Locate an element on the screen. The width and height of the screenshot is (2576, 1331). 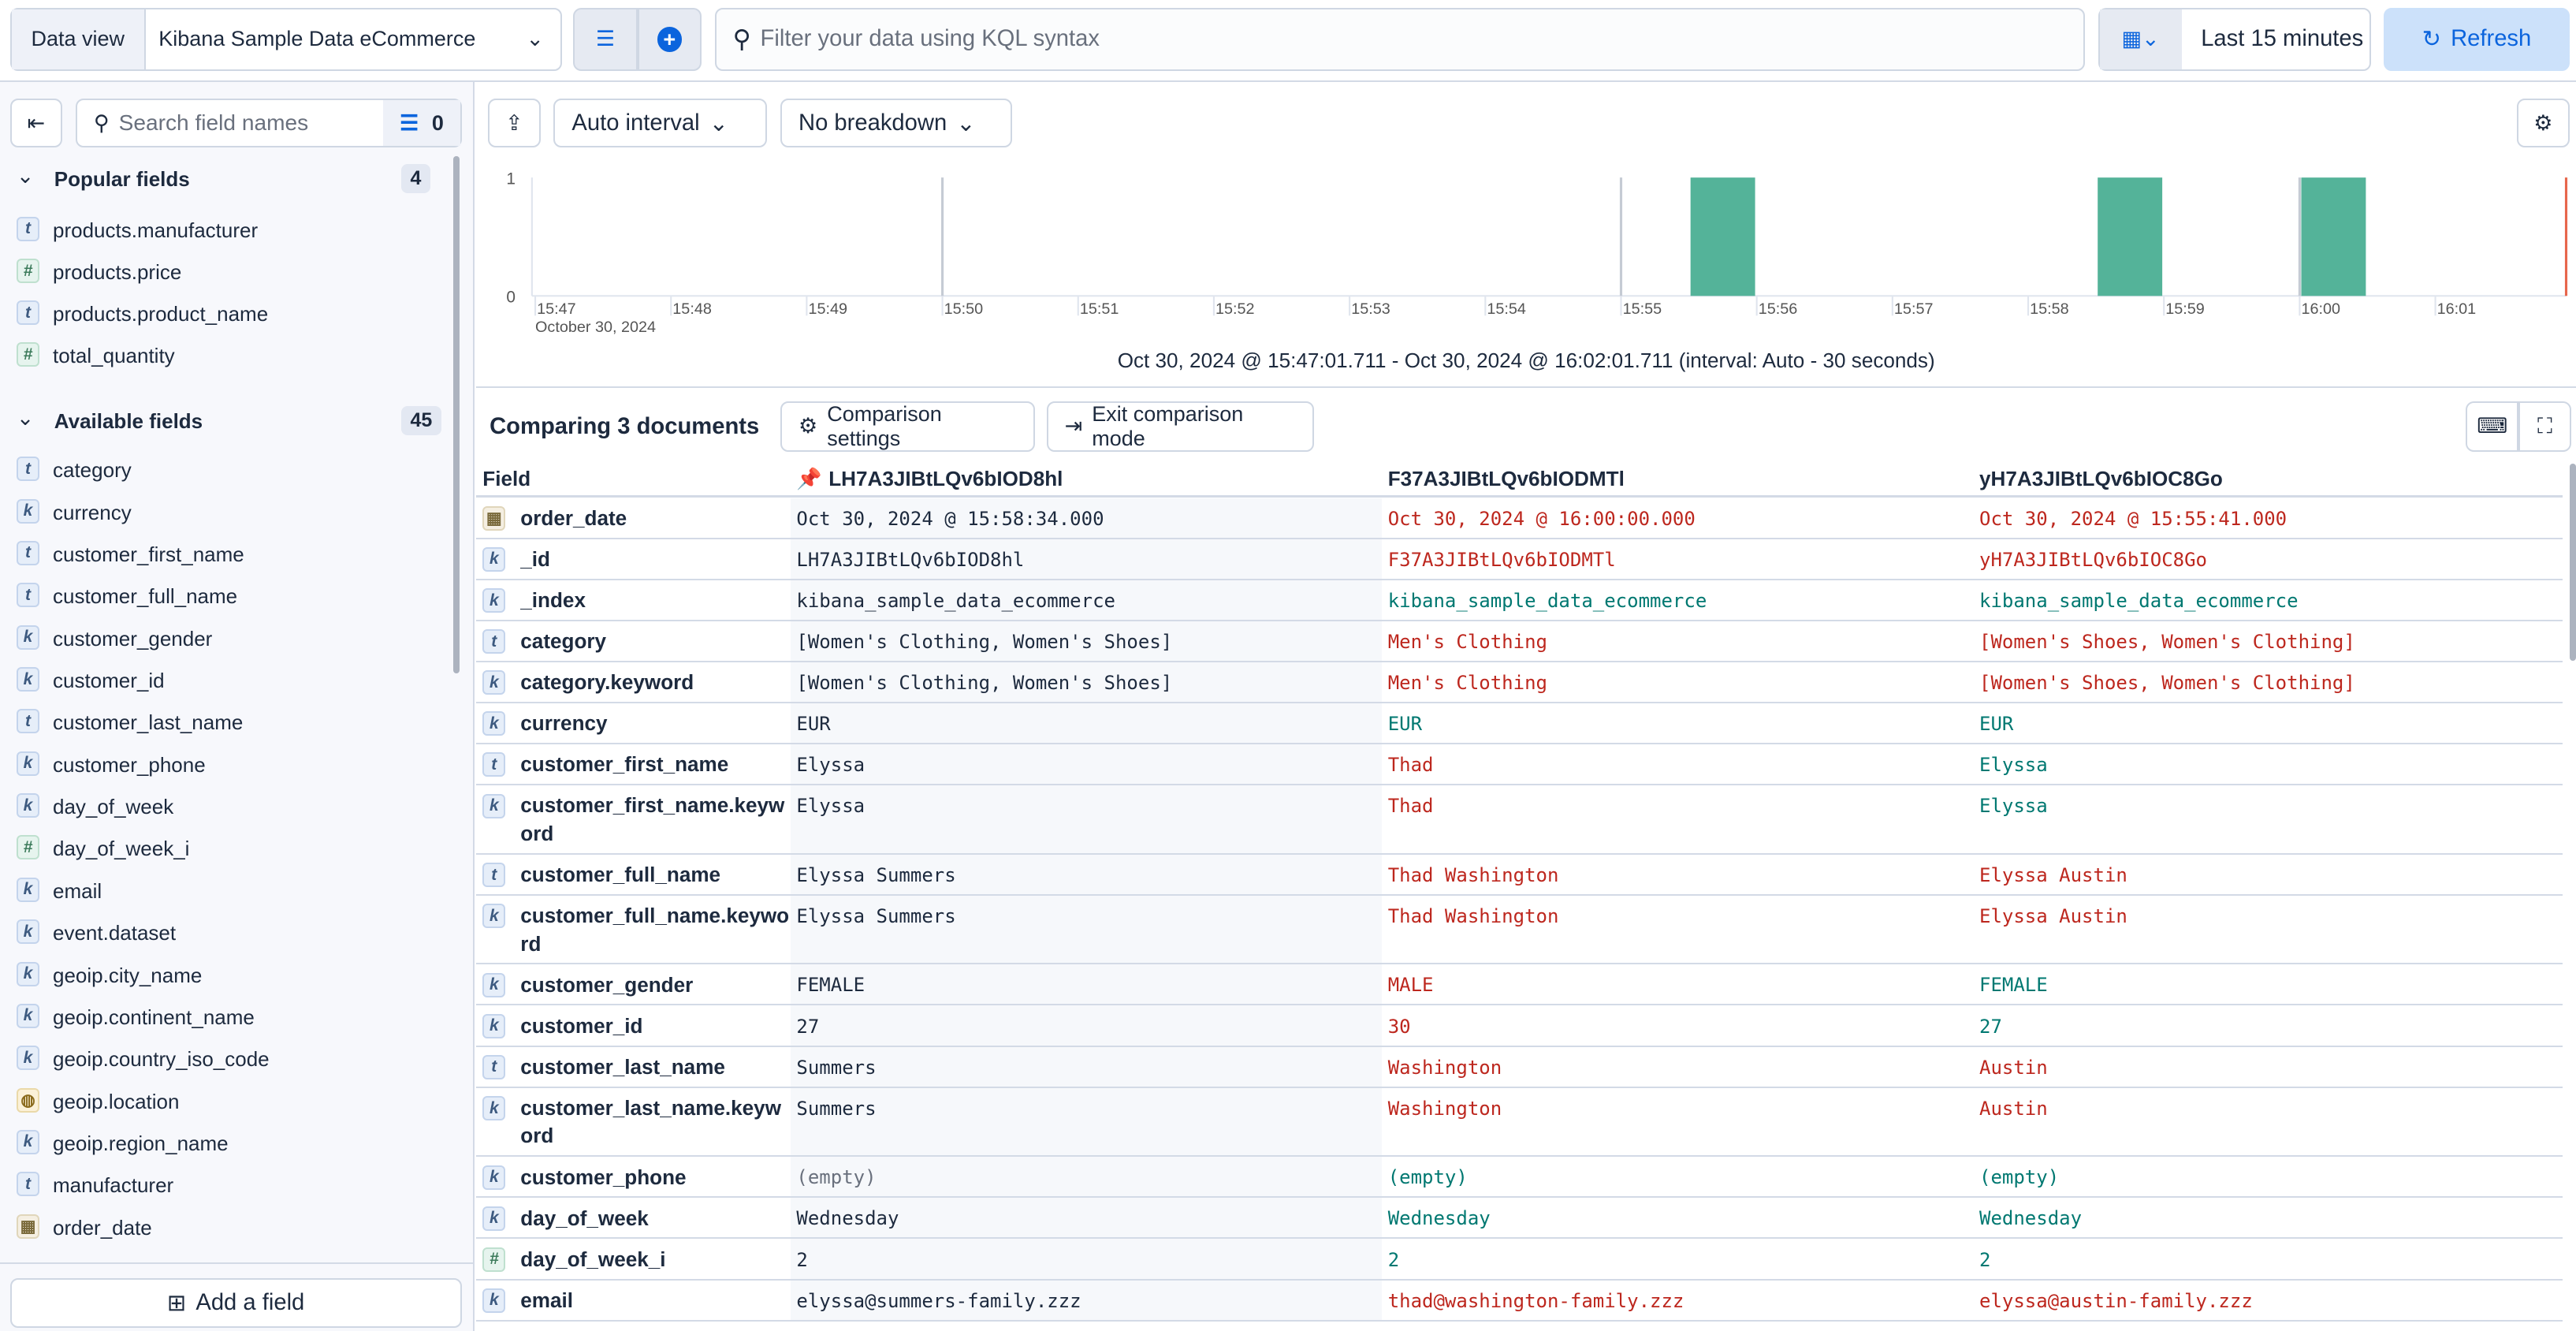
sidebar-field-item: k email is located at coordinates (226, 894).